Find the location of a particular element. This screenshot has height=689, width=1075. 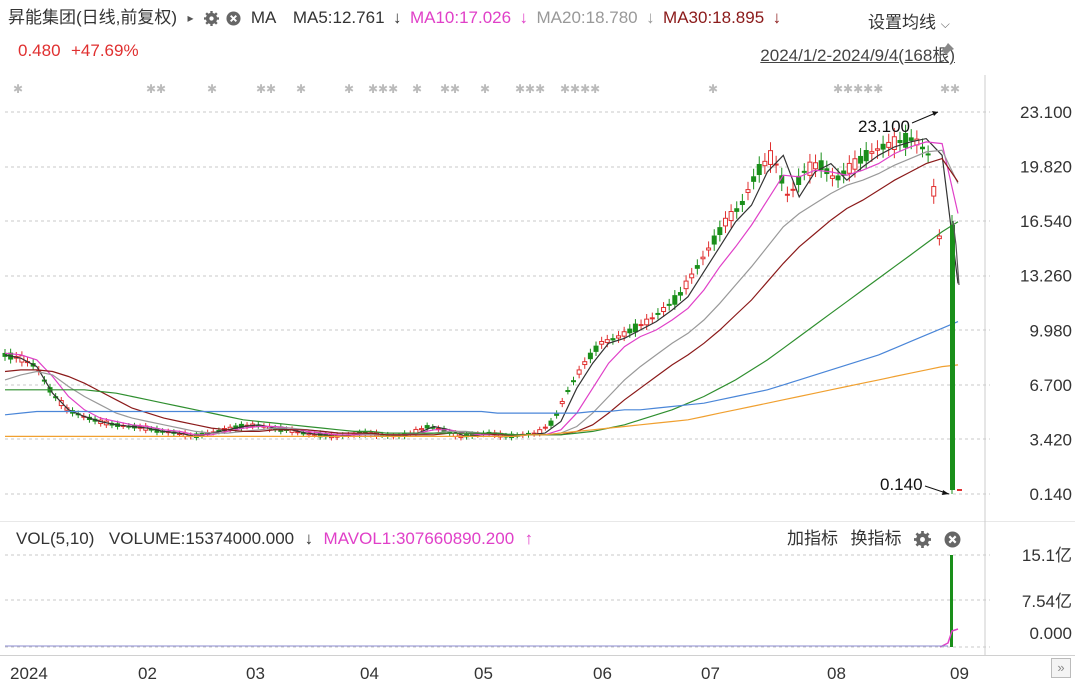

vol-title: VOL(5,10) is located at coordinates (55, 538).